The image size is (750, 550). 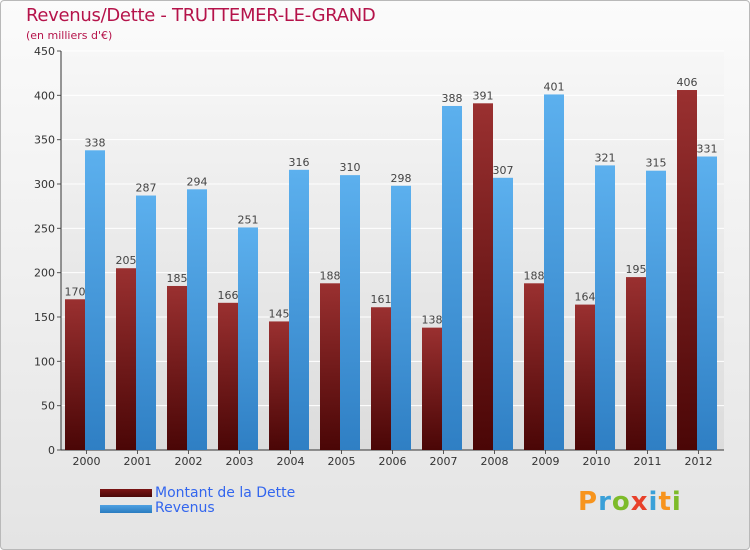 I want to click on data-label: 294, so click(x=197, y=181).